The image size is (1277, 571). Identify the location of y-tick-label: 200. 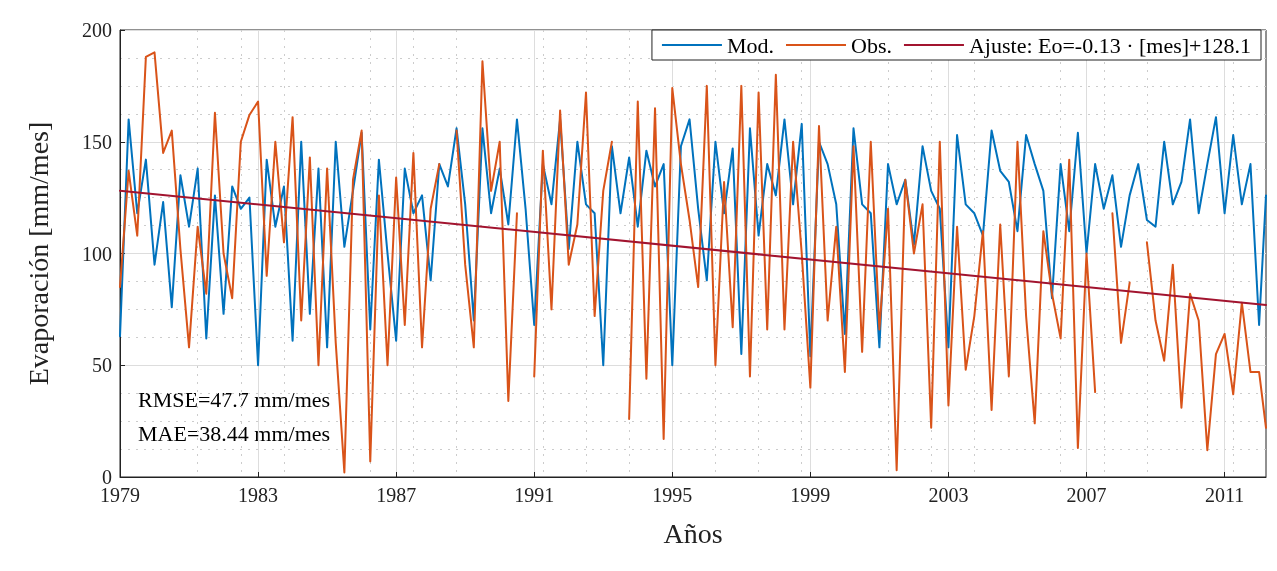
(97, 30).